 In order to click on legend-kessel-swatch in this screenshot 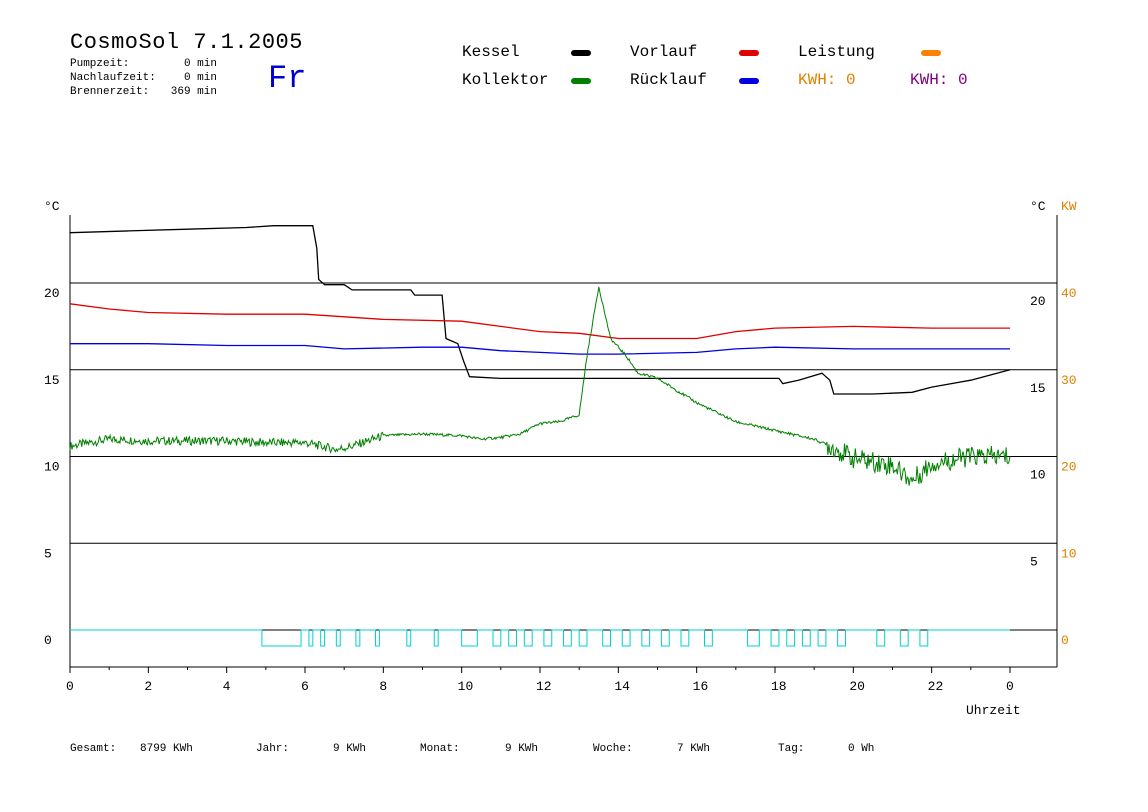, I will do `click(581, 53)`.